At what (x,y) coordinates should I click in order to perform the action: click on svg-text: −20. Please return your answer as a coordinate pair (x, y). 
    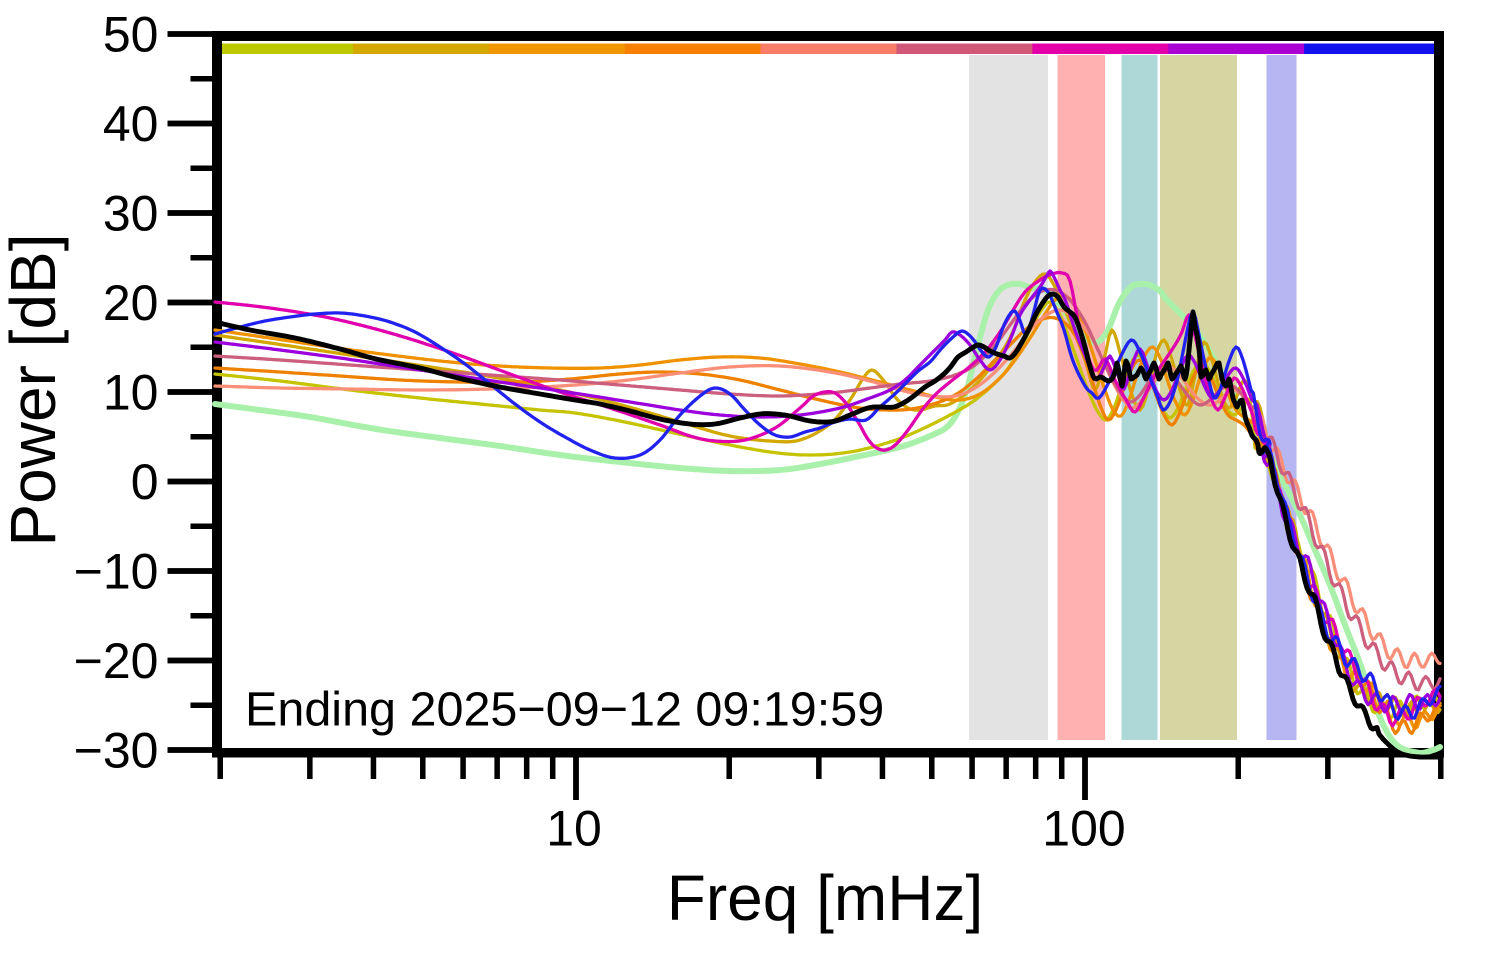
    Looking at the image, I should click on (116, 661).